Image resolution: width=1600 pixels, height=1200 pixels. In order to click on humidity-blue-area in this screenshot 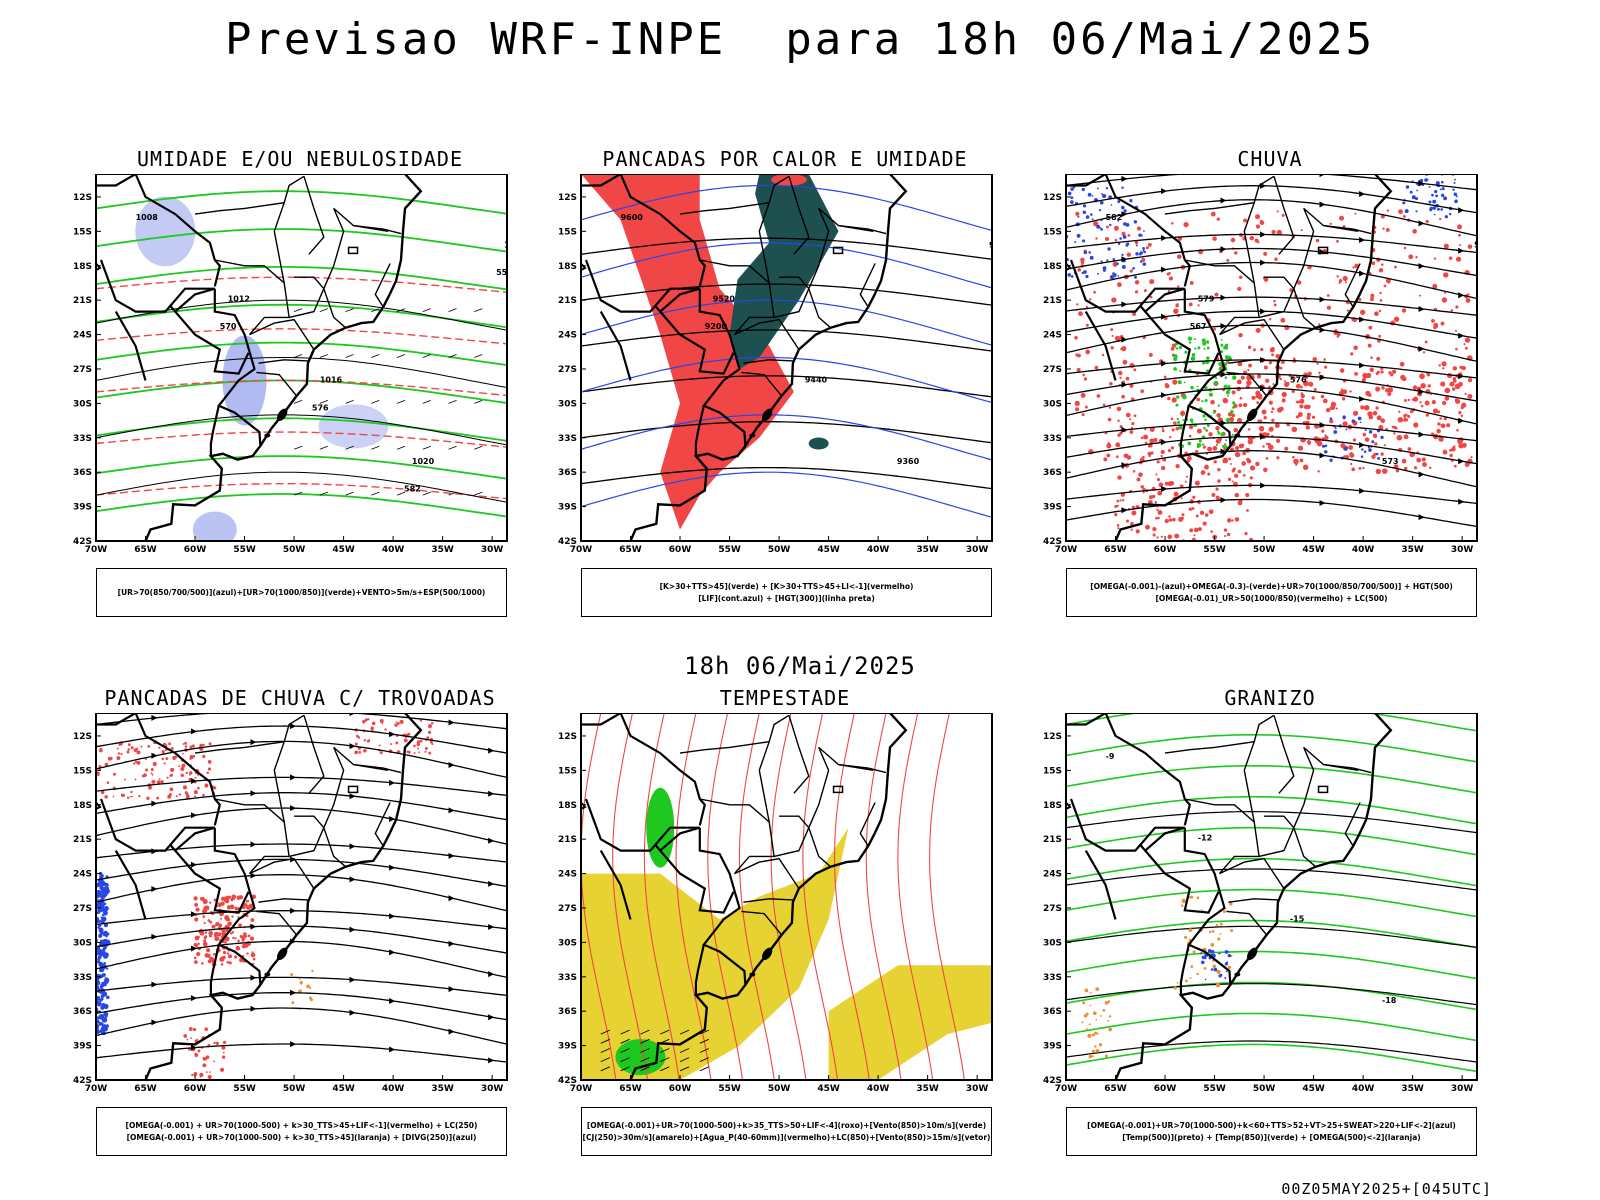, I will do `click(353, 426)`.